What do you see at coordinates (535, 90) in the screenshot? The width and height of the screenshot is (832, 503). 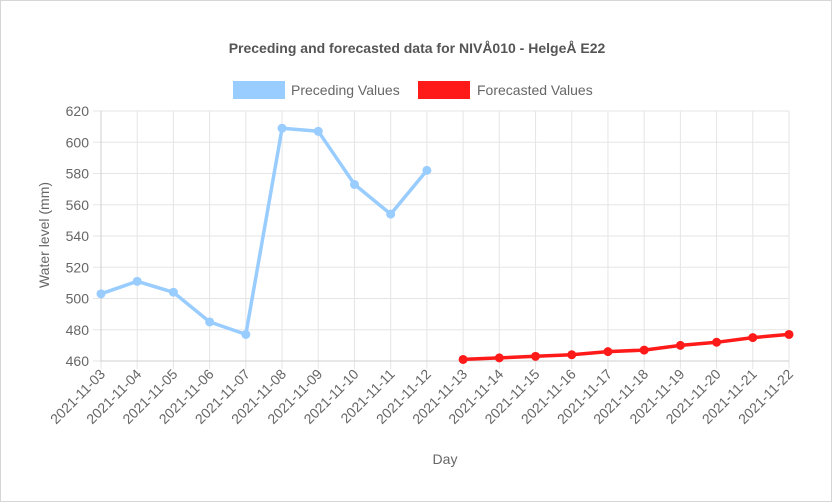 I see `legend-label-1: Forecasted Values` at bounding box center [535, 90].